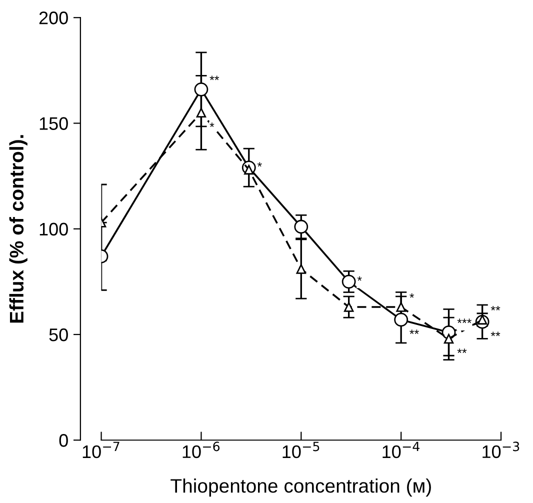  Describe the element at coordinates (54, 229) in the screenshot. I see `y-tick-label: 100` at that location.